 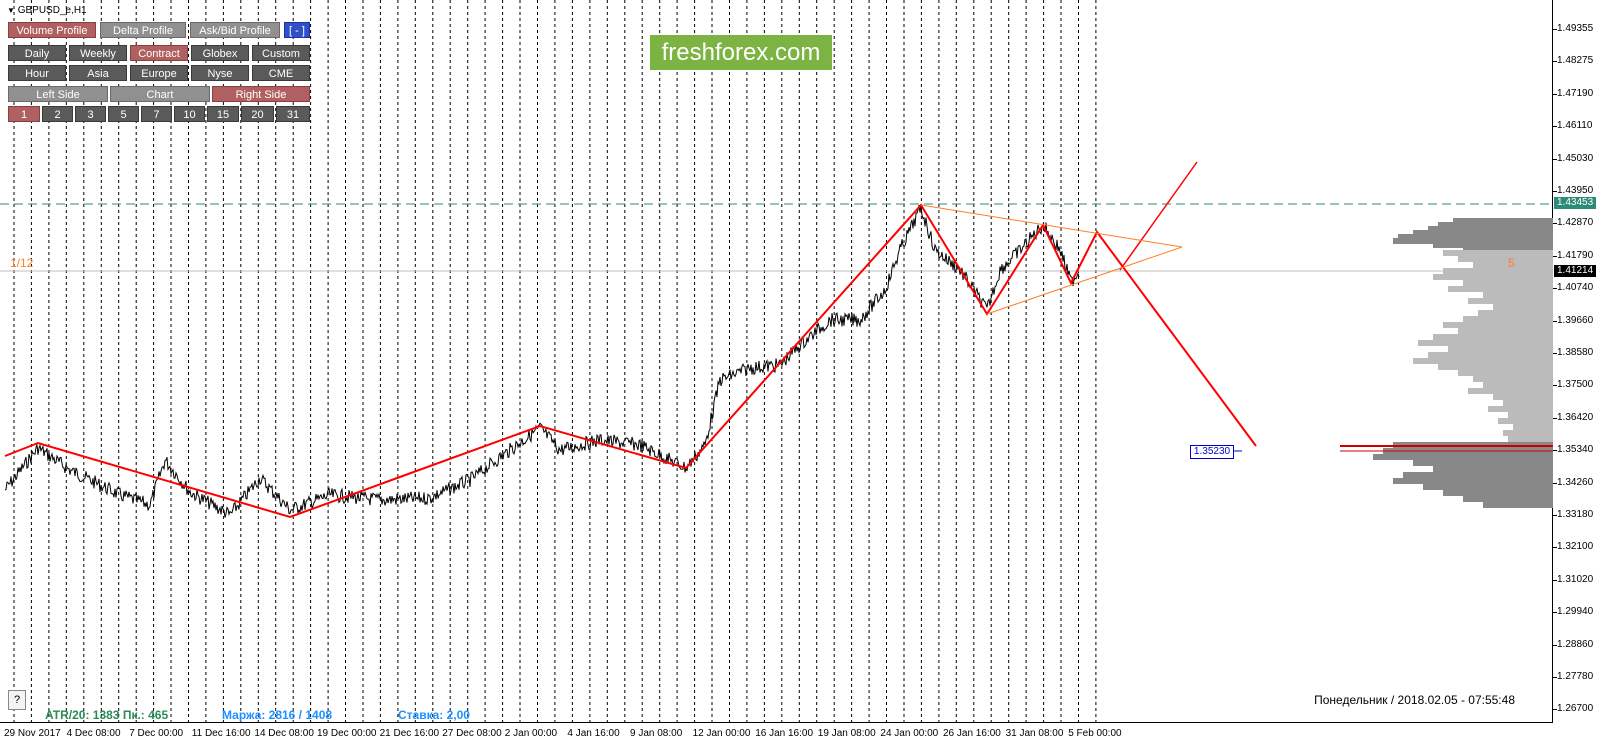 What do you see at coordinates (434, 715) in the screenshot?
I see `rate-stat: Ставка: 2,00` at bounding box center [434, 715].